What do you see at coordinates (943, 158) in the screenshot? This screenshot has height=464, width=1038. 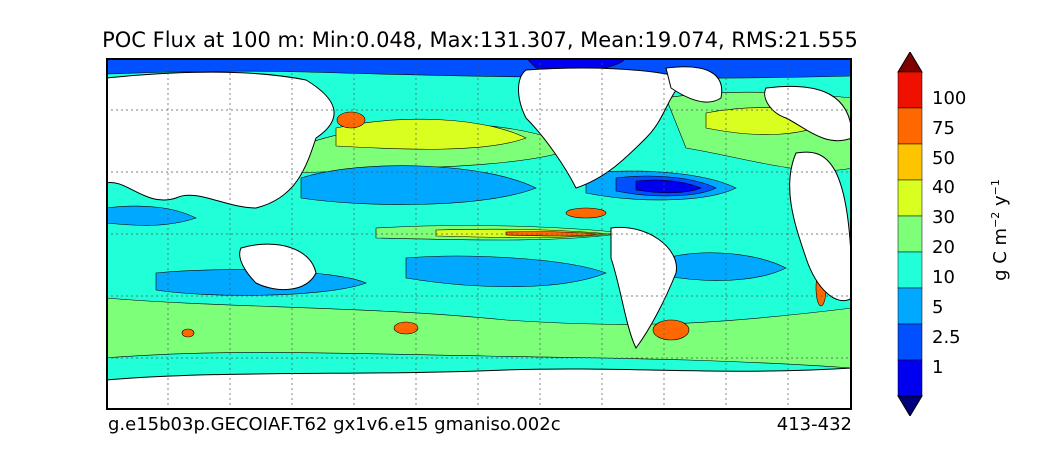 I see `colorbar-tick: 50` at bounding box center [943, 158].